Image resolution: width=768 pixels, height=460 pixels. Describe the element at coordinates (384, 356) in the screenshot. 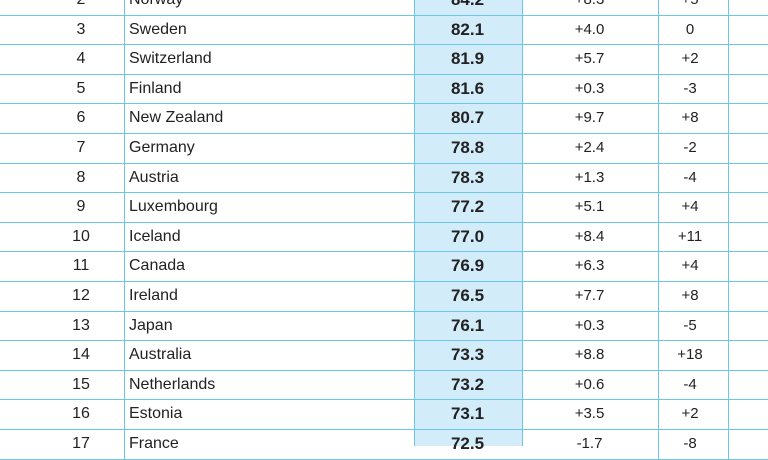

I see `table-row: 14 Australia 73.3 +8.8 +18` at that location.